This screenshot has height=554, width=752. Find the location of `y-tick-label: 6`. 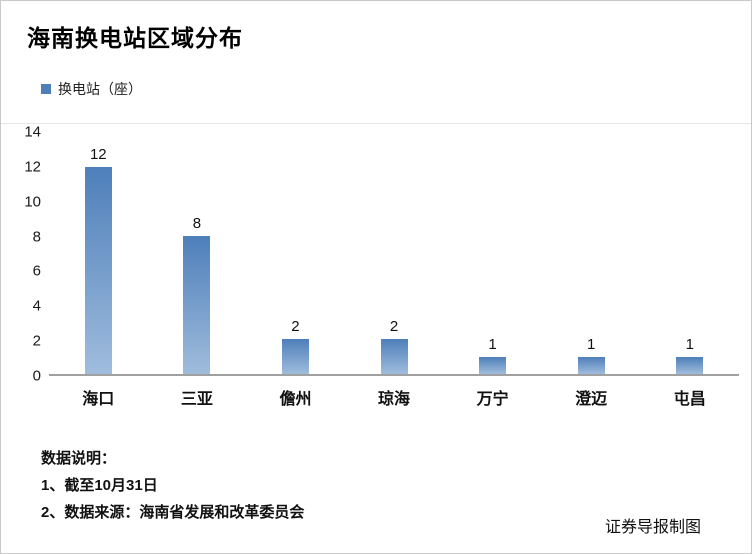

y-tick-label: 6 is located at coordinates (36, 271).